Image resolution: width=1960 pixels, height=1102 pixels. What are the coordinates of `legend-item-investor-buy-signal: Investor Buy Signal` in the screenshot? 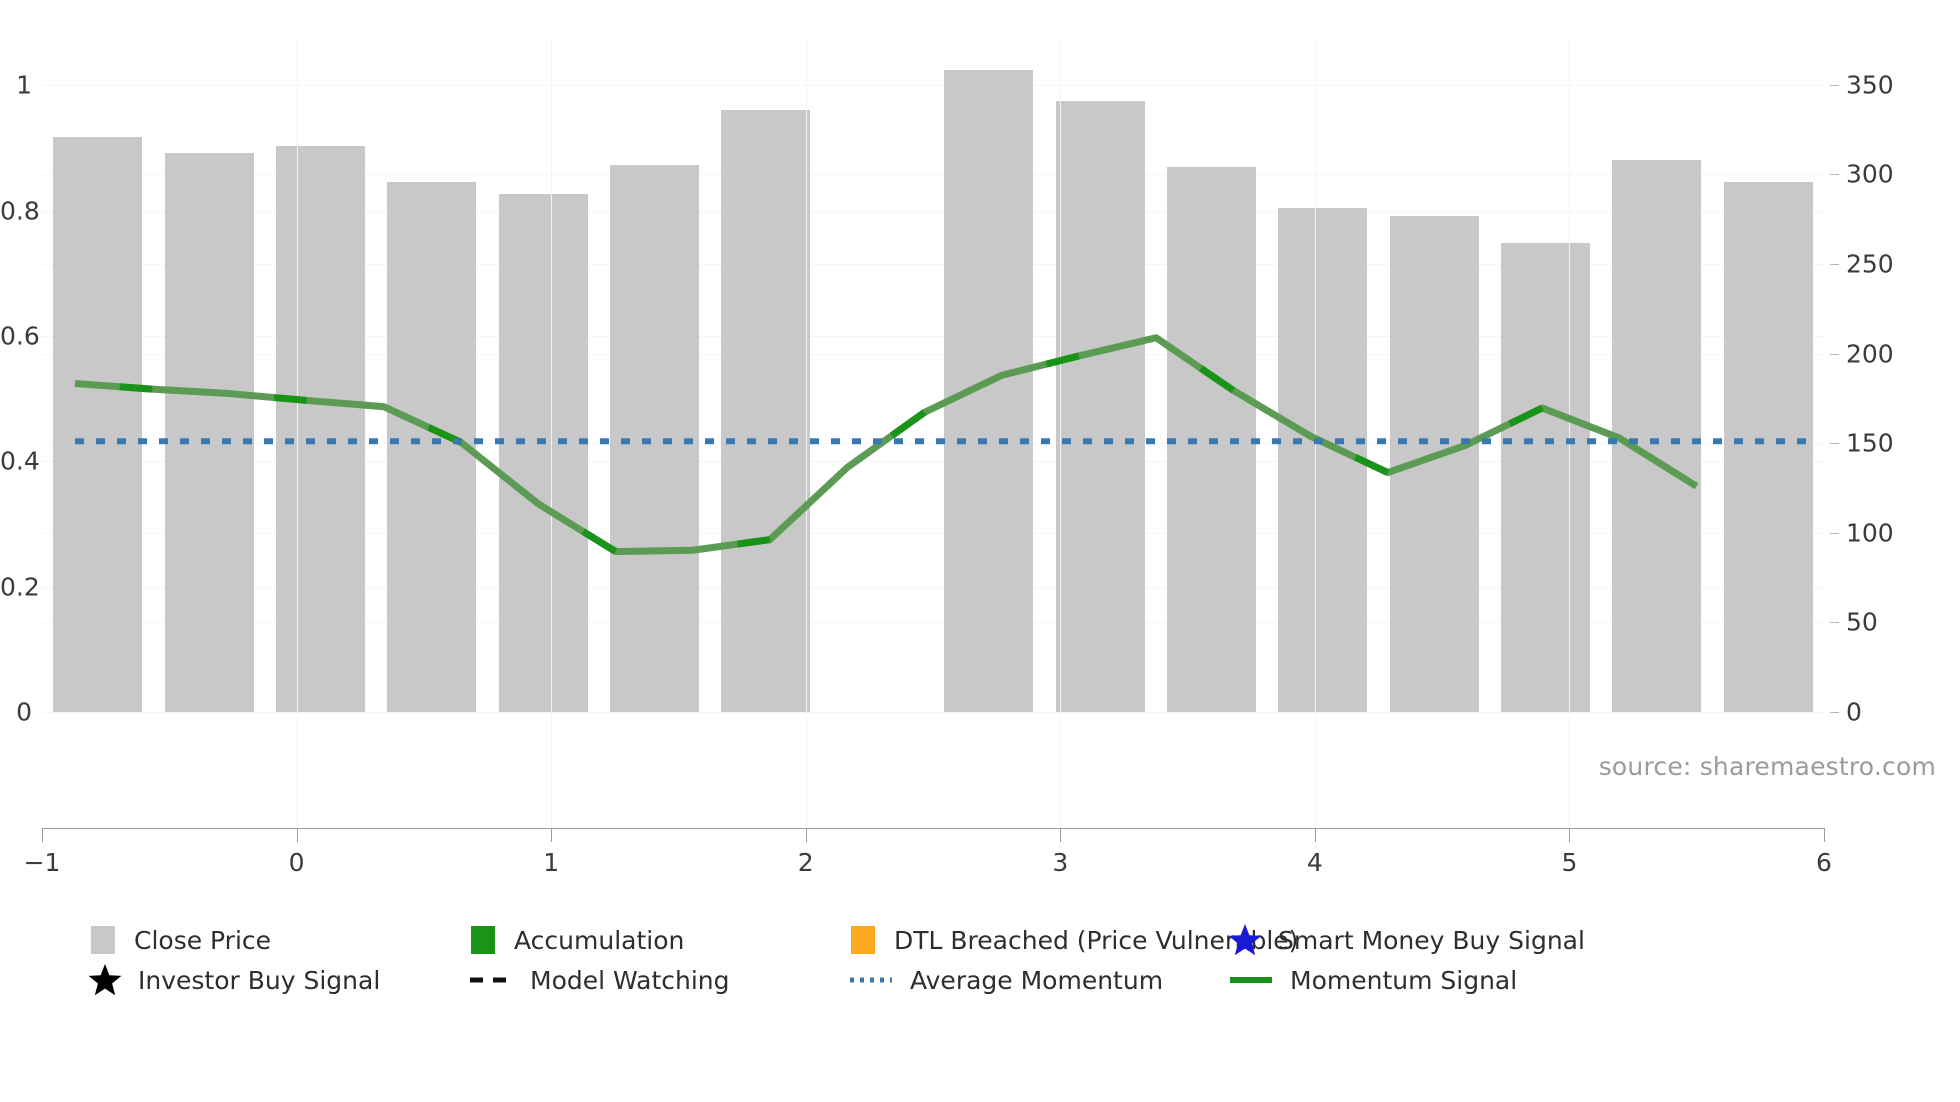 It's located at (234, 980).